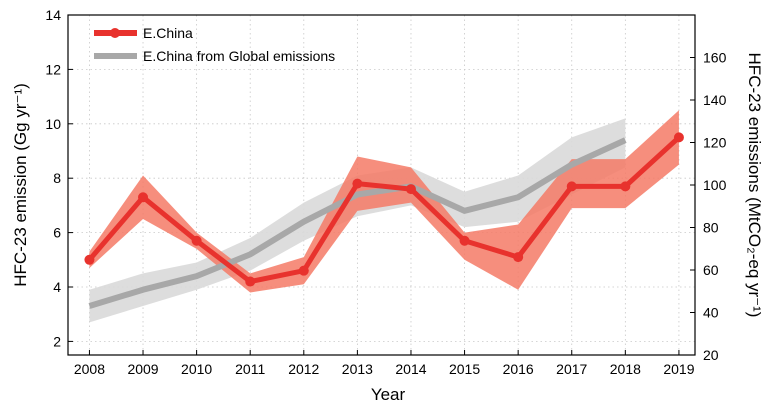 The height and width of the screenshot is (409, 769). I want to click on x-tick-label: 2010, so click(196, 369).